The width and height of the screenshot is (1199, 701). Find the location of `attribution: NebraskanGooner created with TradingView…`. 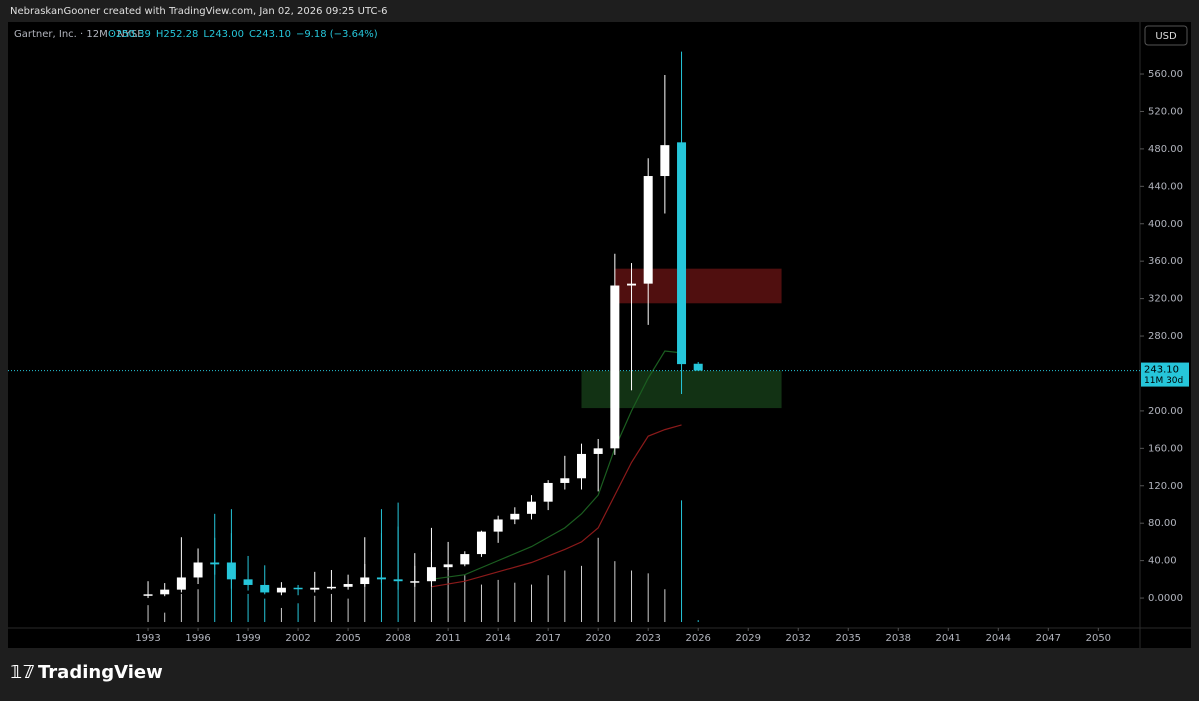

attribution: NebraskanGooner created with TradingView… is located at coordinates (198, 11).